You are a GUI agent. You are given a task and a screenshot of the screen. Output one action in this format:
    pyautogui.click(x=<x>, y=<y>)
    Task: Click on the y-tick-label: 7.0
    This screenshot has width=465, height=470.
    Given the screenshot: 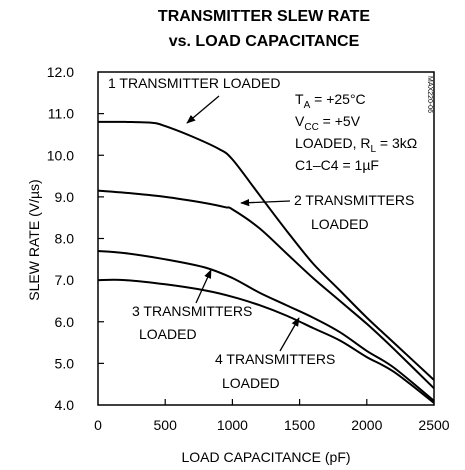 What is the action you would take?
    pyautogui.click(x=65, y=280)
    